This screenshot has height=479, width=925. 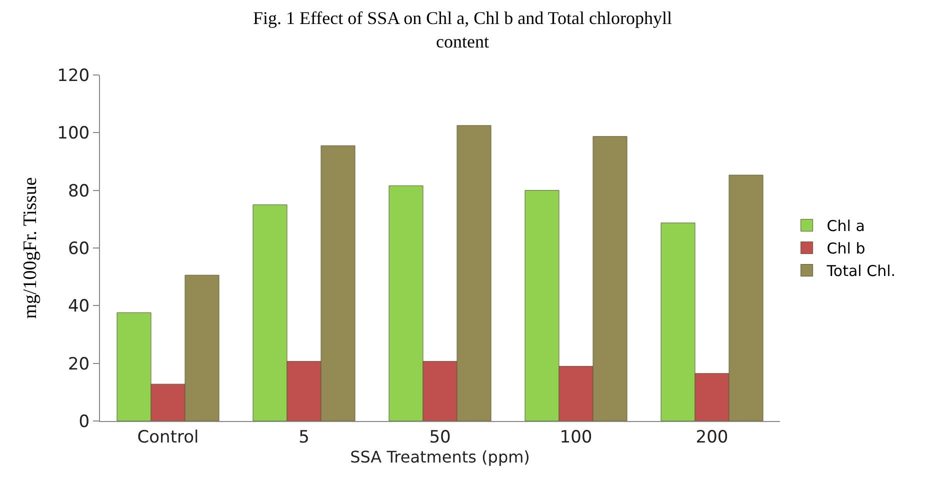 I want to click on y-tick-label: 80, so click(x=79, y=191).